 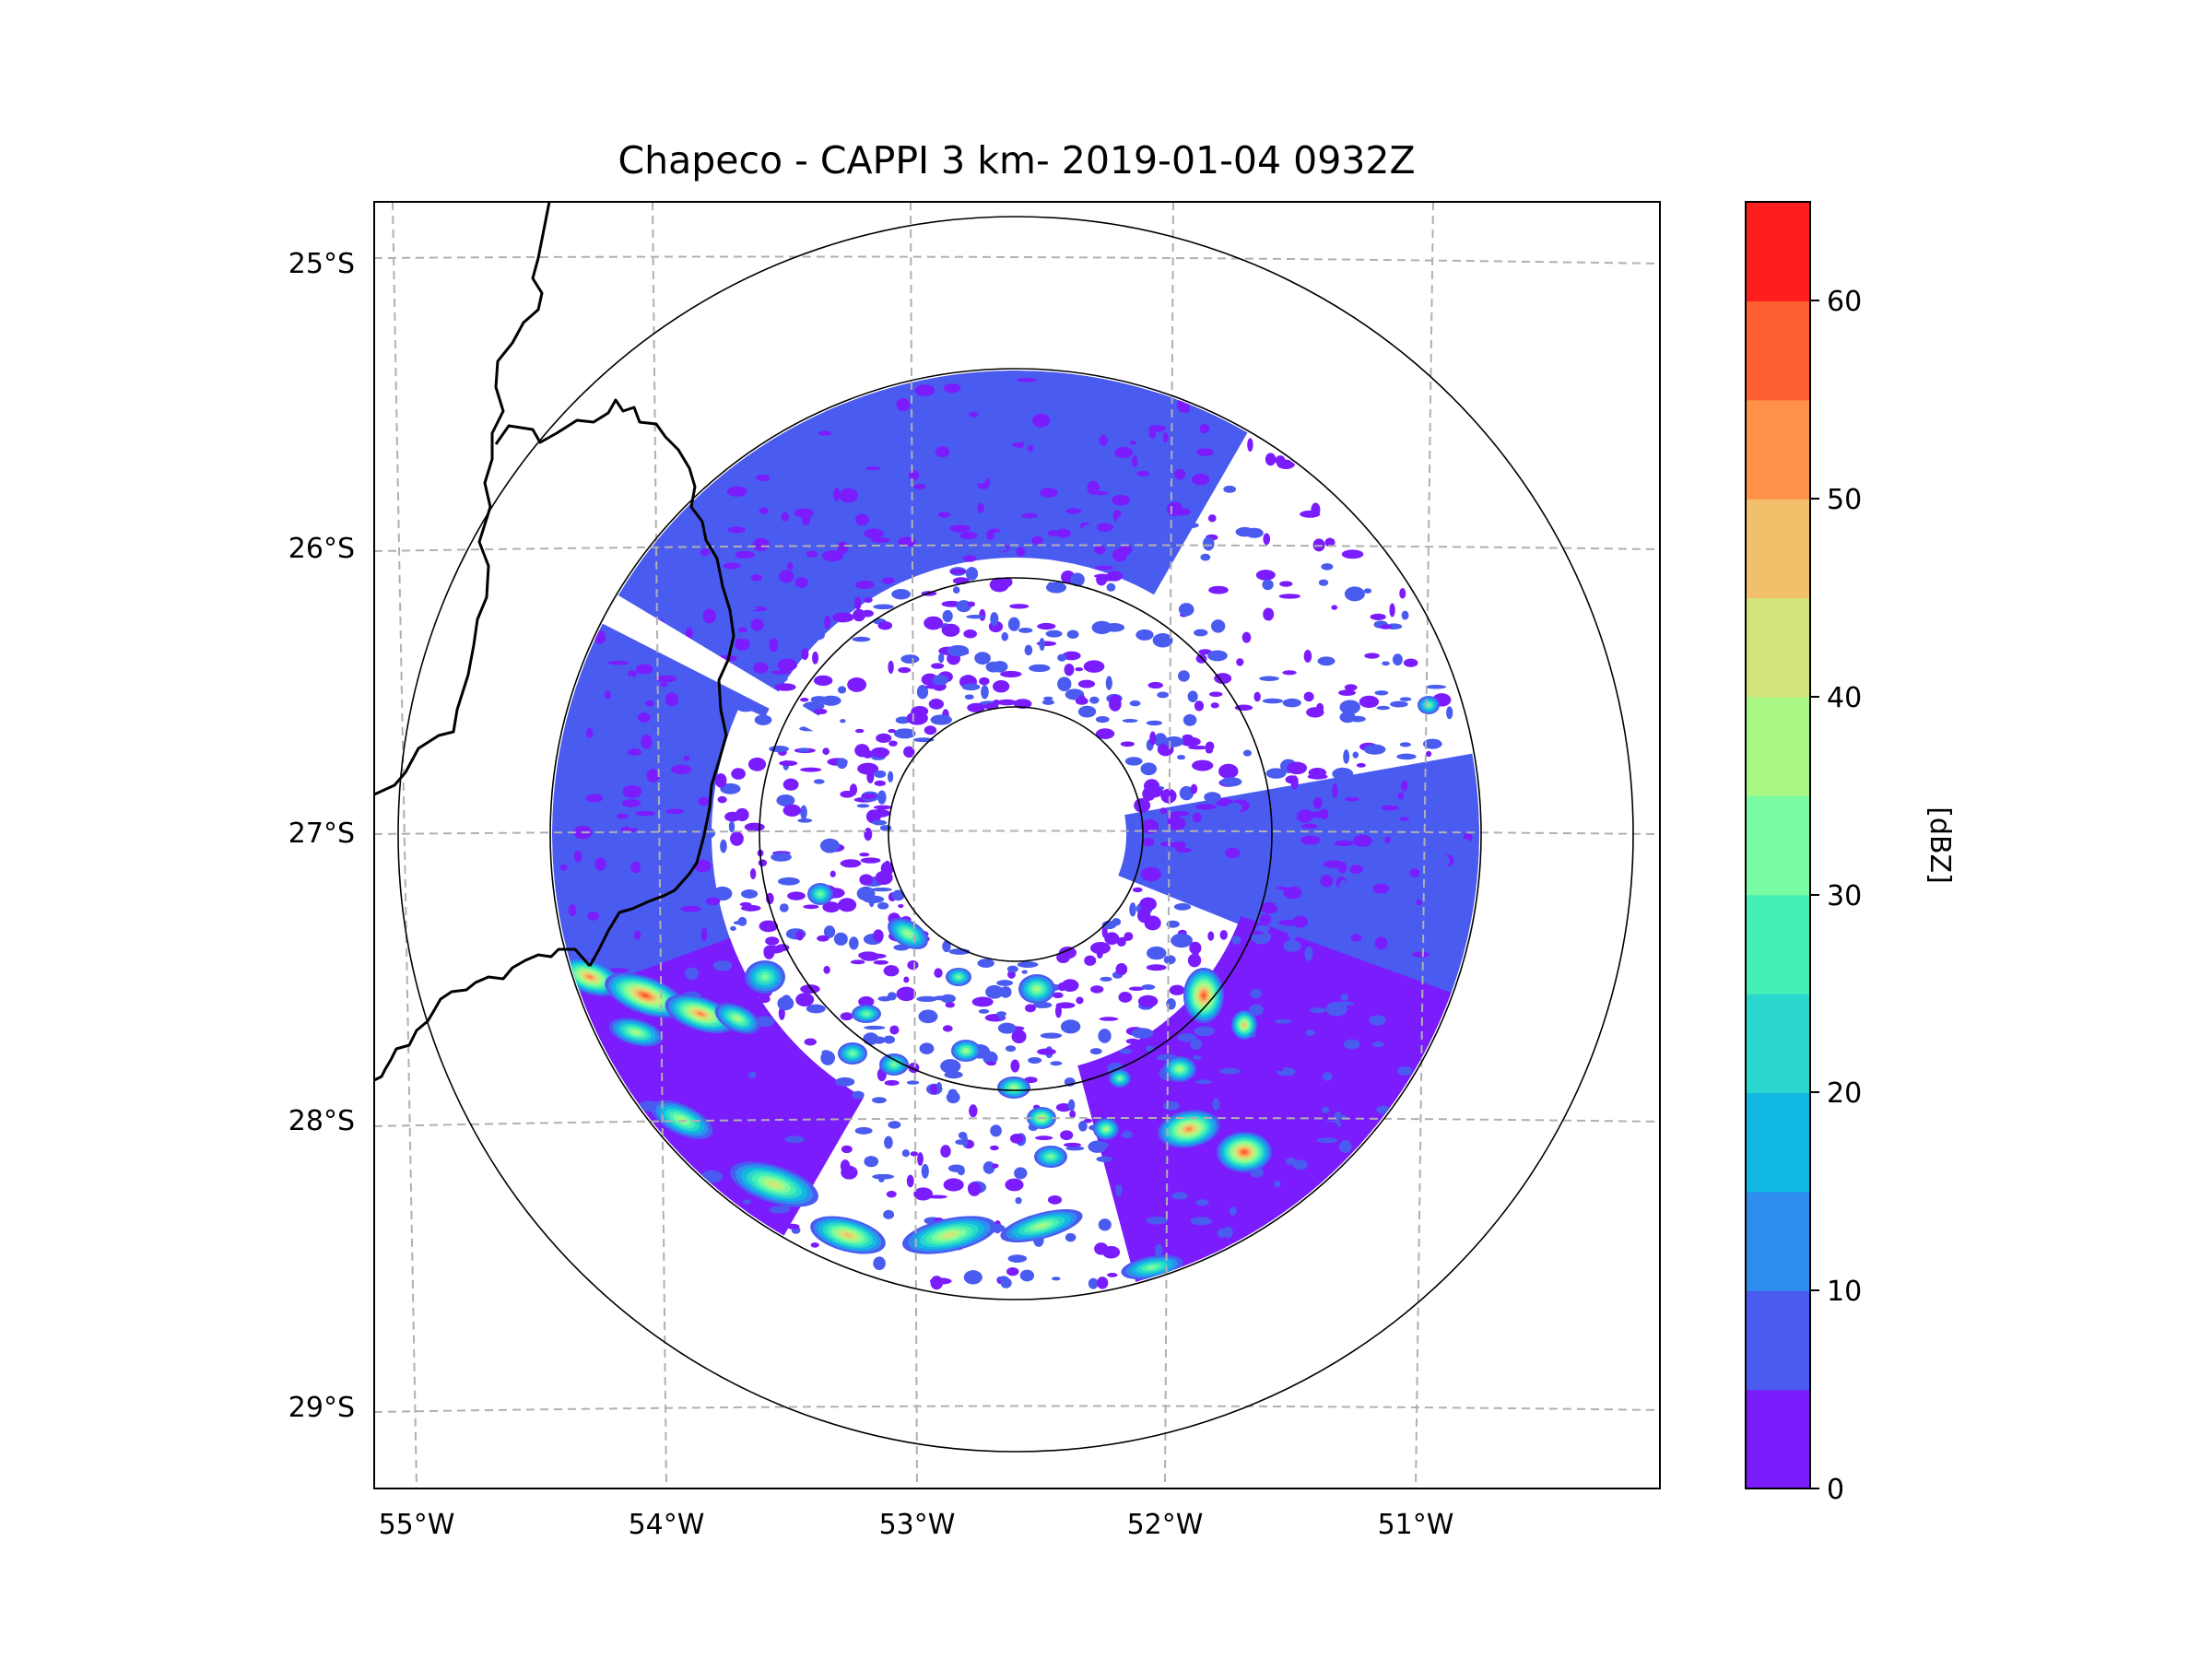 What do you see at coordinates (725, 670) in the screenshot?
I see `beam-blockage-gap` at bounding box center [725, 670].